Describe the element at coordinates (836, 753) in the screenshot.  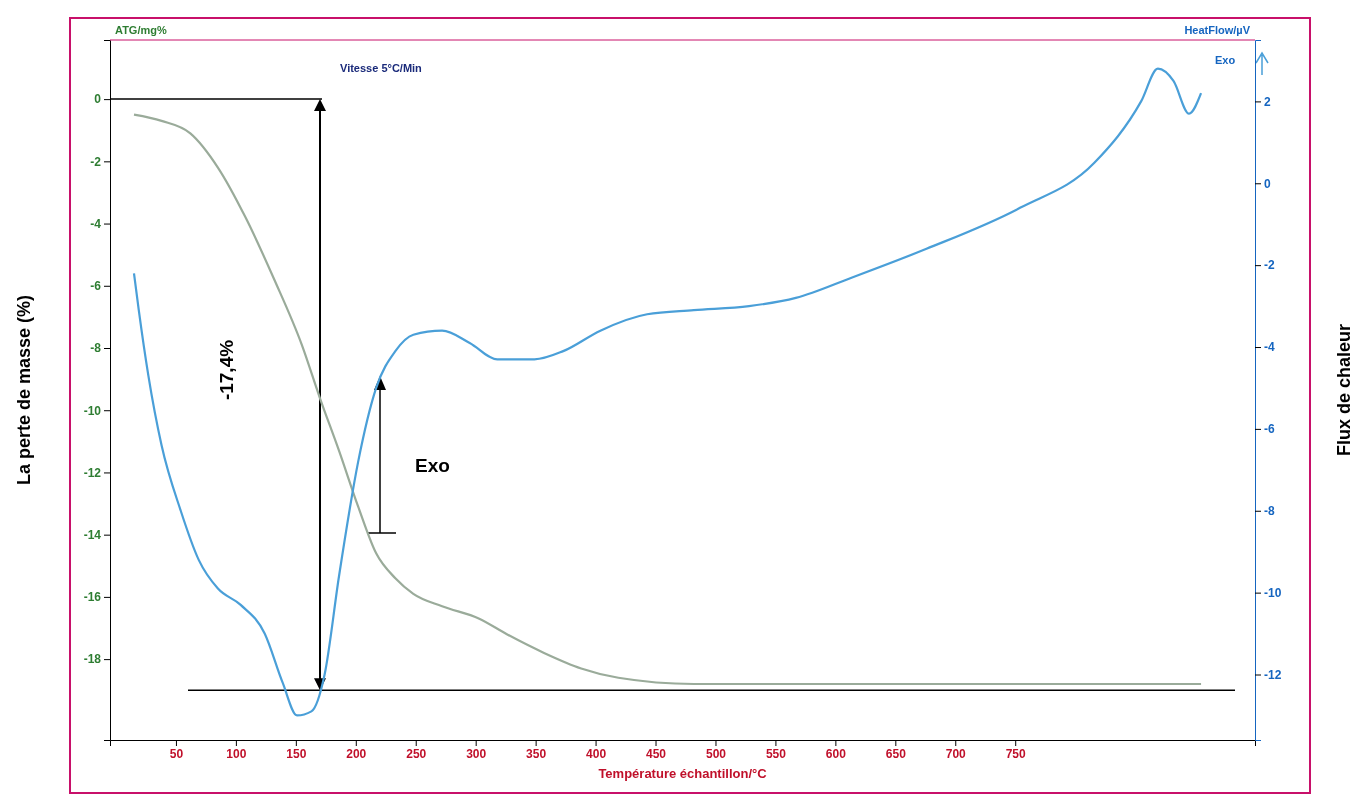
I see `x-tick-label: 600` at that location.